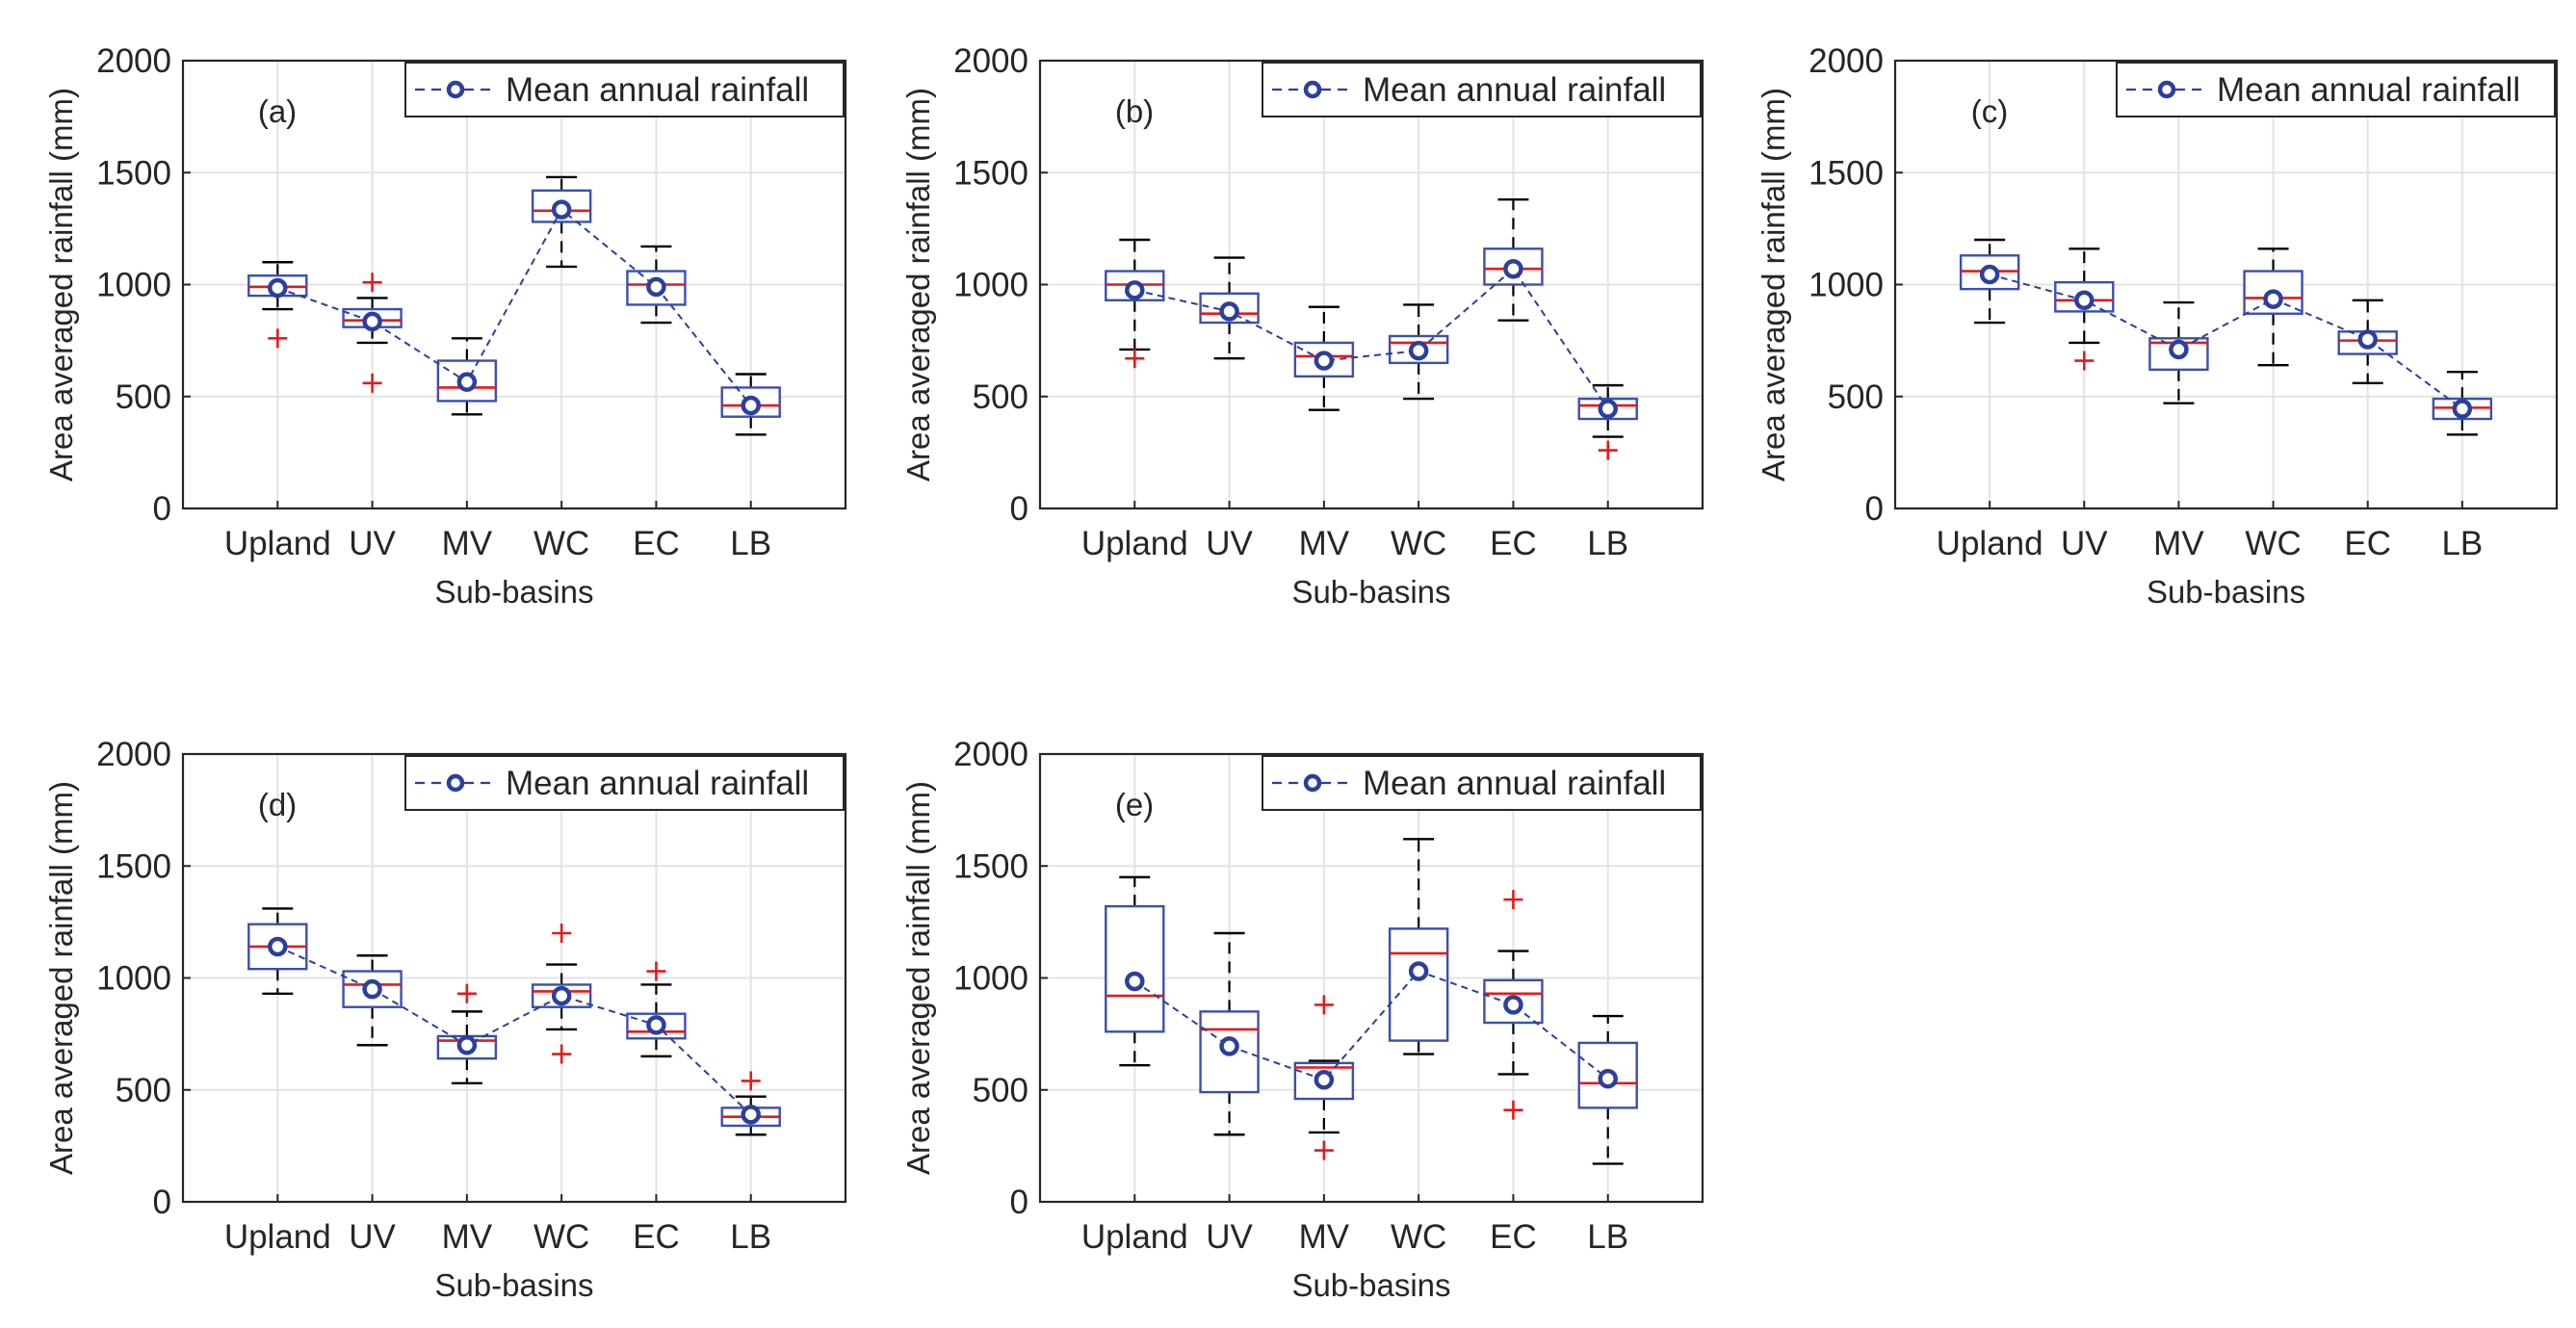  What do you see at coordinates (1989, 111) in the screenshot?
I see `panel-label: (c)` at bounding box center [1989, 111].